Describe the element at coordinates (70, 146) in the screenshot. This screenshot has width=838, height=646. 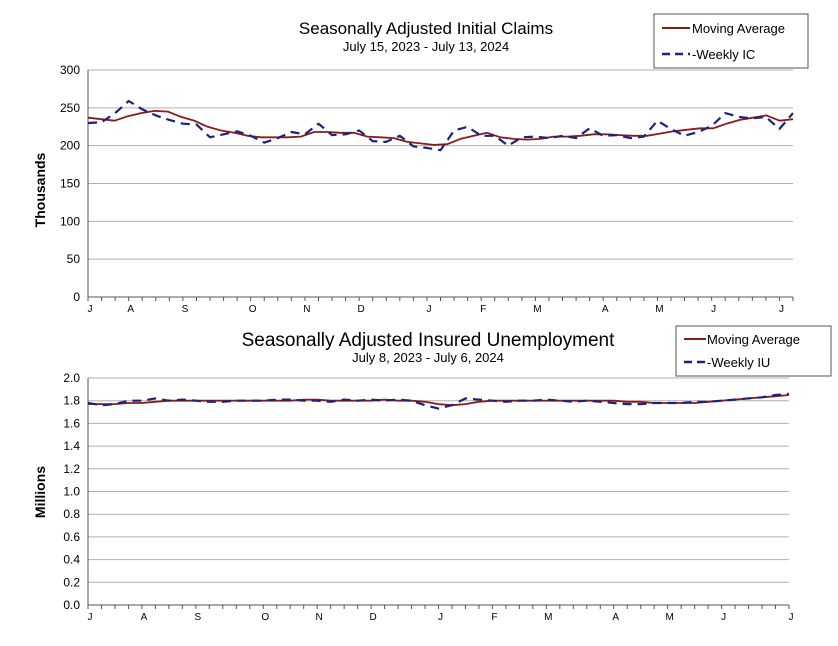
I see `chart1-ytick-label: 200` at that location.